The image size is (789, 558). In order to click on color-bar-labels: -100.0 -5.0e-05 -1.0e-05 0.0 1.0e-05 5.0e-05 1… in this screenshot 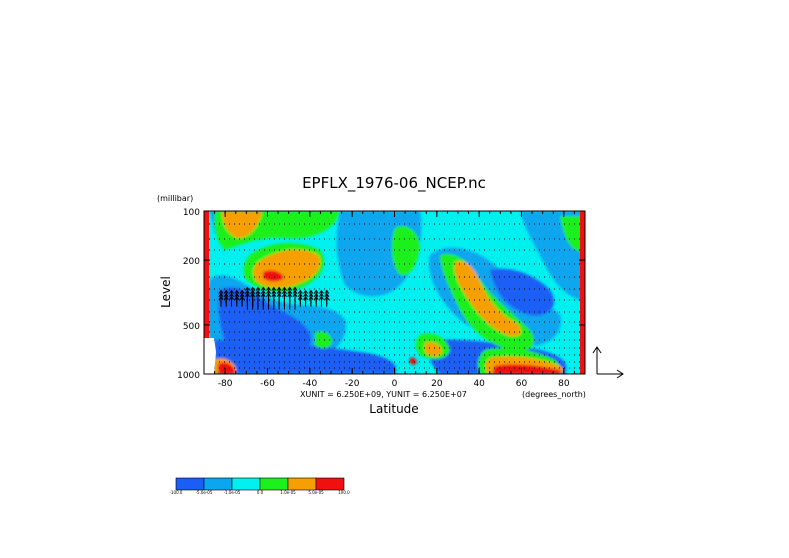, I will do `click(260, 492)`.